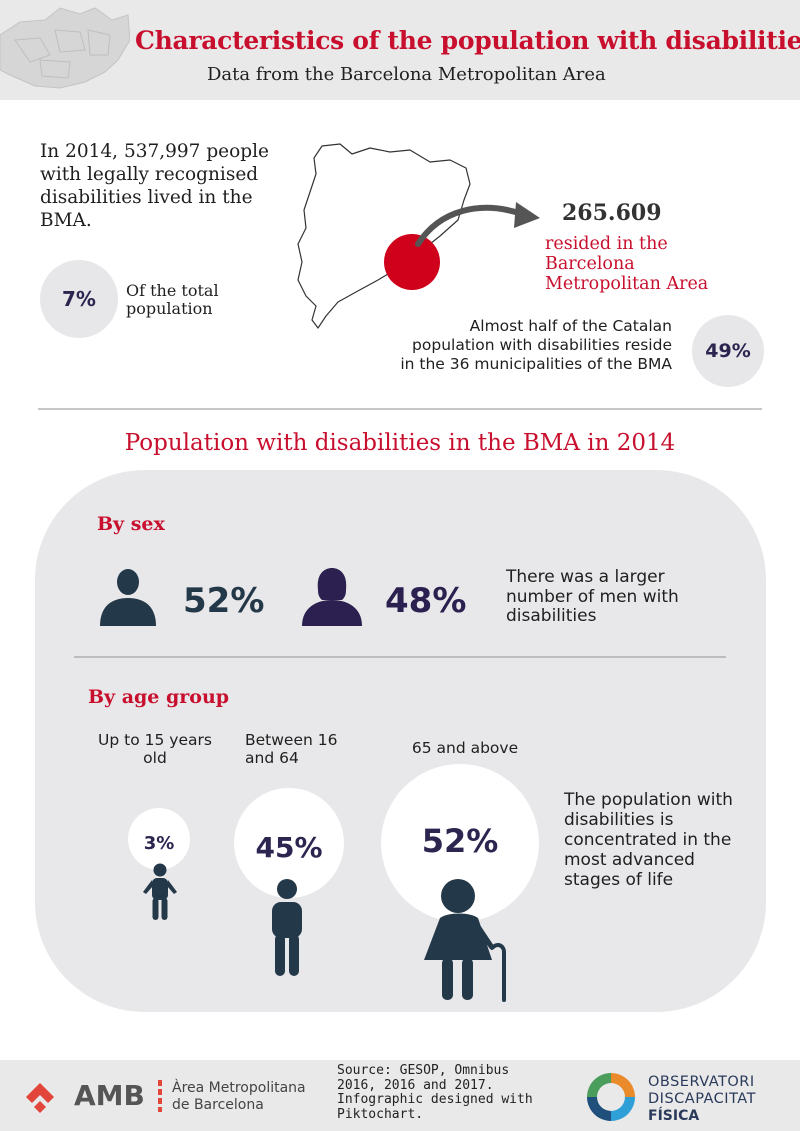 This screenshot has height=1131, width=800. I want to click on child-icon, so click(160, 891).